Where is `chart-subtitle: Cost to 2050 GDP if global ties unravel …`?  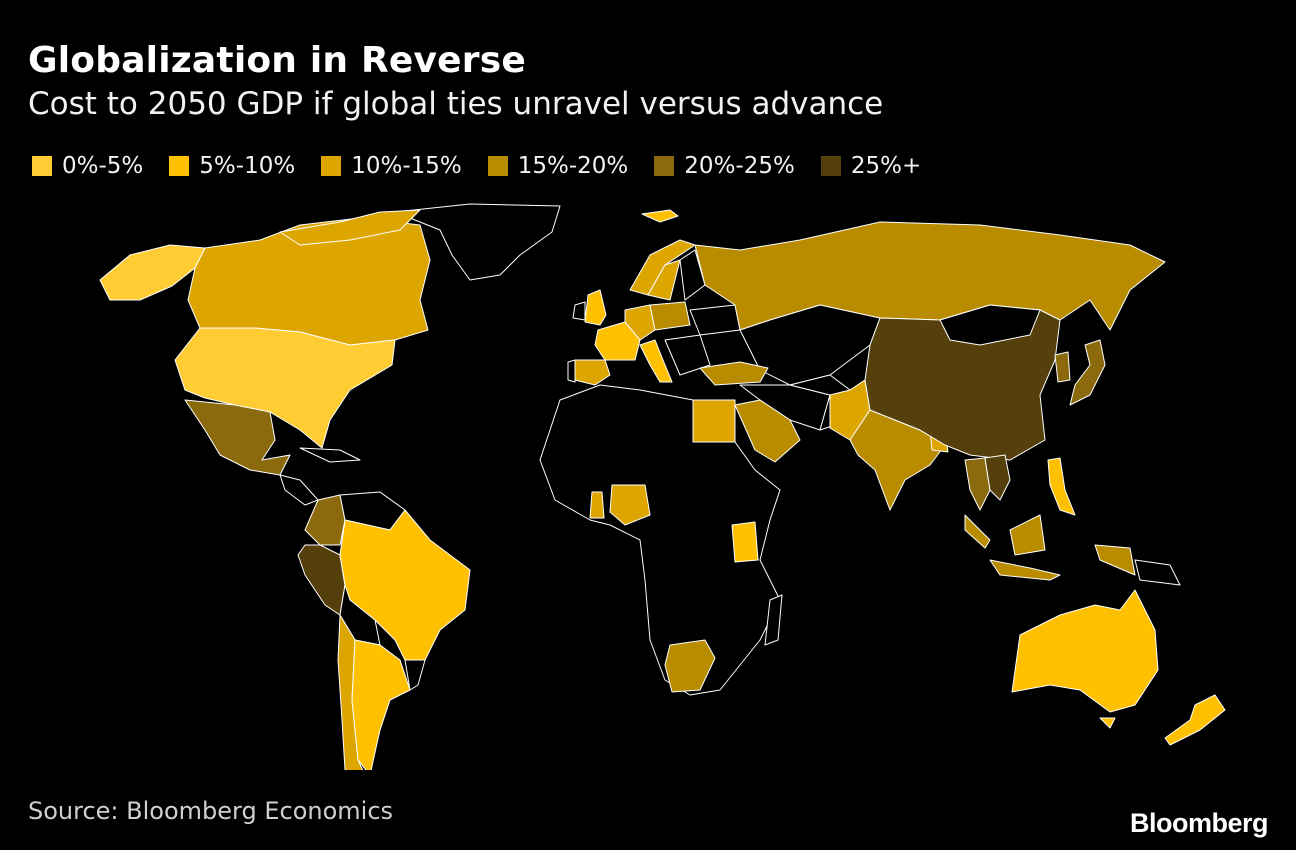
chart-subtitle: Cost to 2050 GDP if global ties unravel … is located at coordinates (456, 104).